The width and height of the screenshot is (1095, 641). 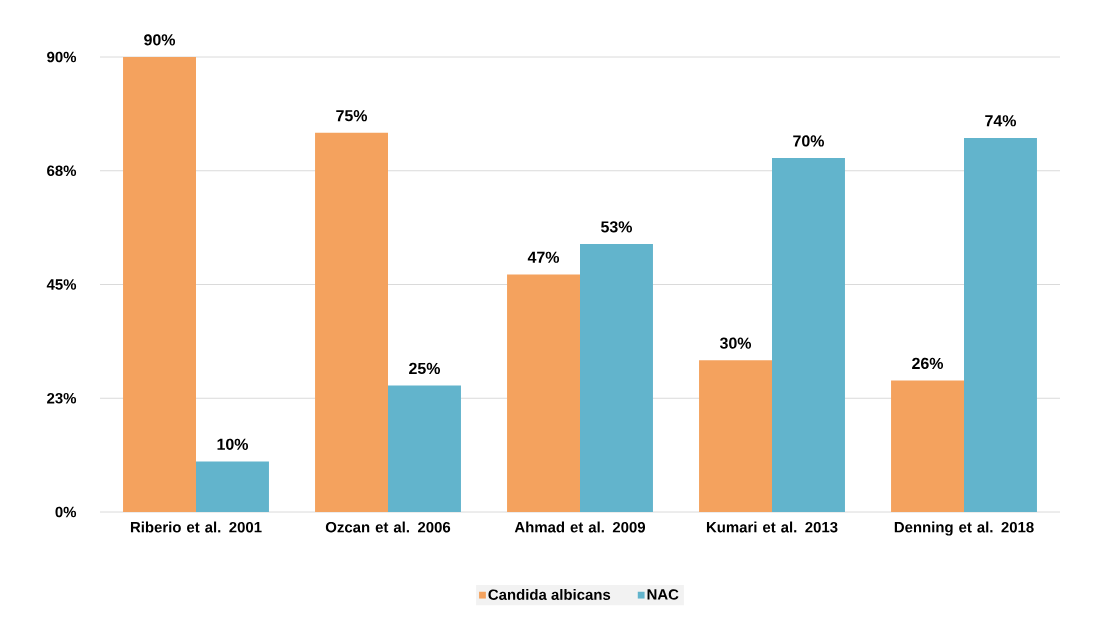 What do you see at coordinates (617, 227) in the screenshot?
I see `data-label: 53%` at bounding box center [617, 227].